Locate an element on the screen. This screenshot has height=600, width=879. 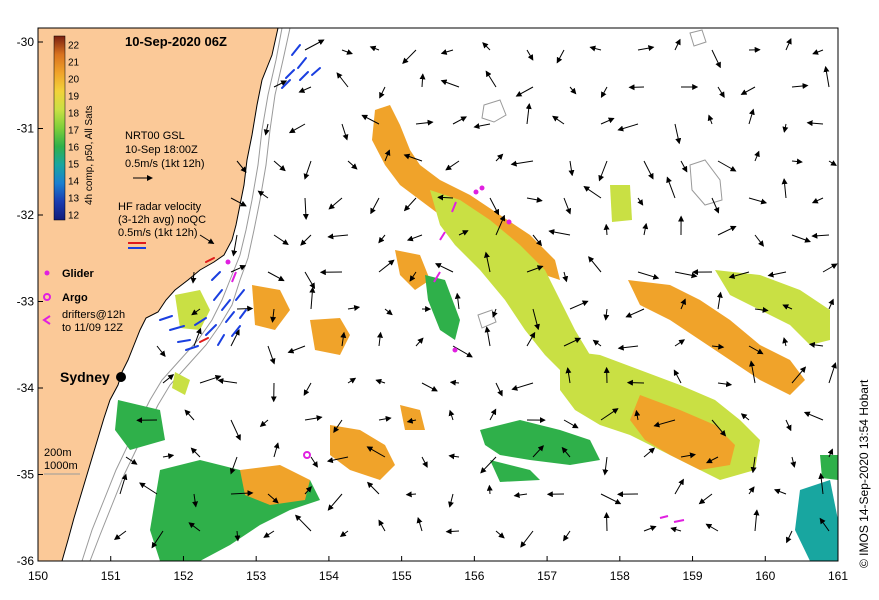
colorbar-tick-label: 15 is located at coordinates (74, 165).